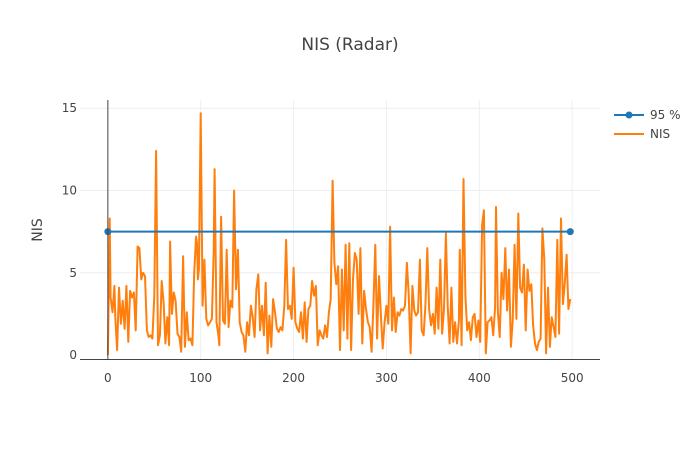  Describe the element at coordinates (665, 115) in the screenshot. I see `legend-label: 95 %` at that location.